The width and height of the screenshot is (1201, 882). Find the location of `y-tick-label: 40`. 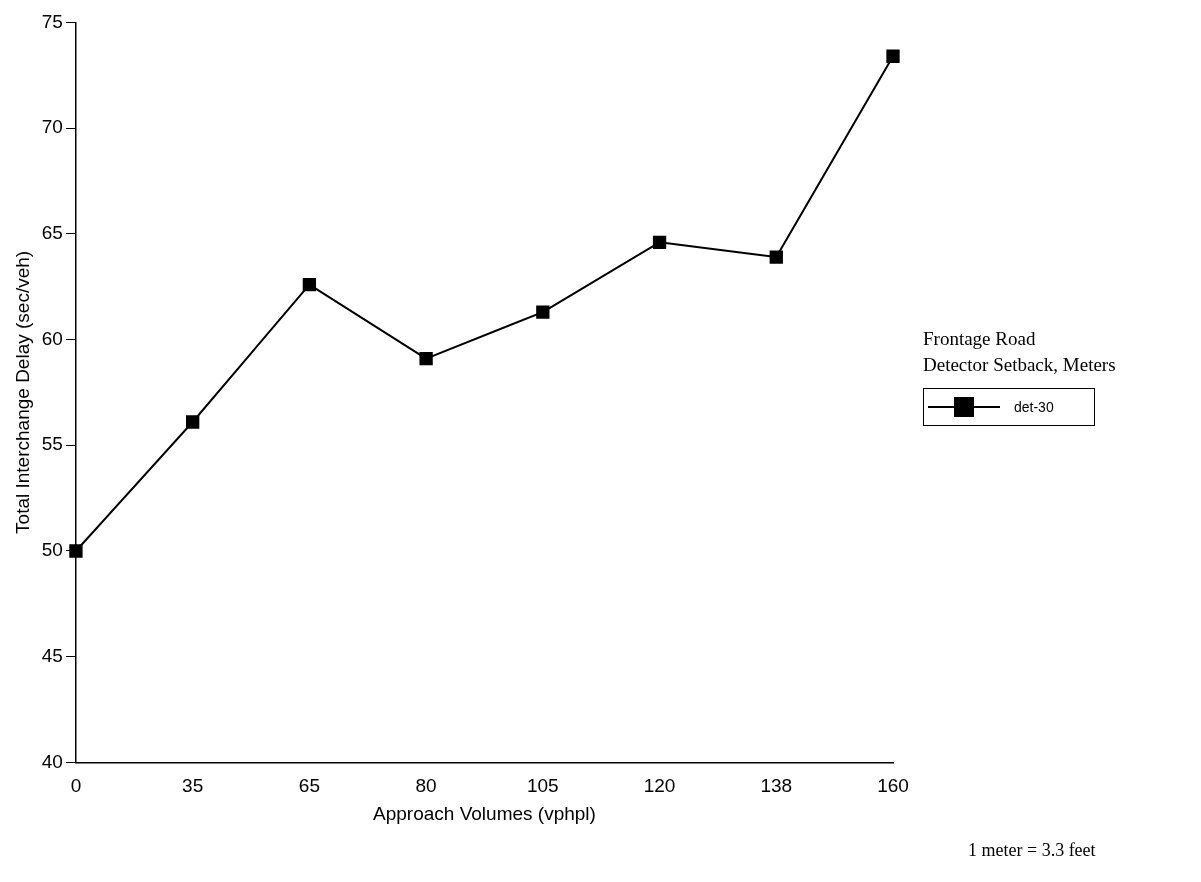

y-tick-label: 40 is located at coordinates (52, 761).